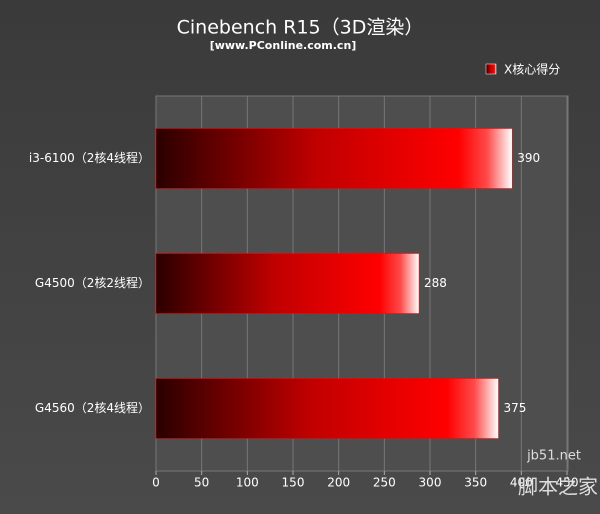  Describe the element at coordinates (338, 483) in the screenshot. I see `x-tick-label: 200` at that location.